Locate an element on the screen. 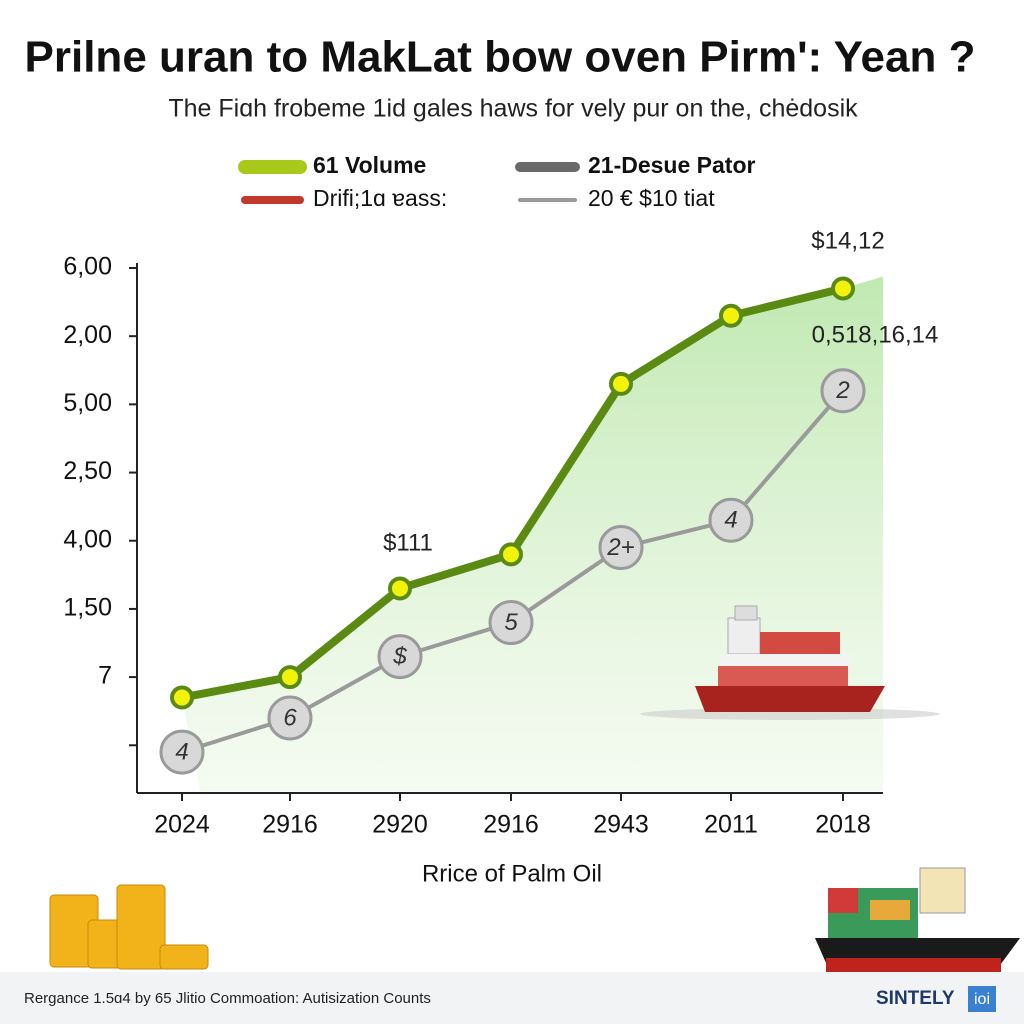  ship-illustration is located at coordinates (790, 662).